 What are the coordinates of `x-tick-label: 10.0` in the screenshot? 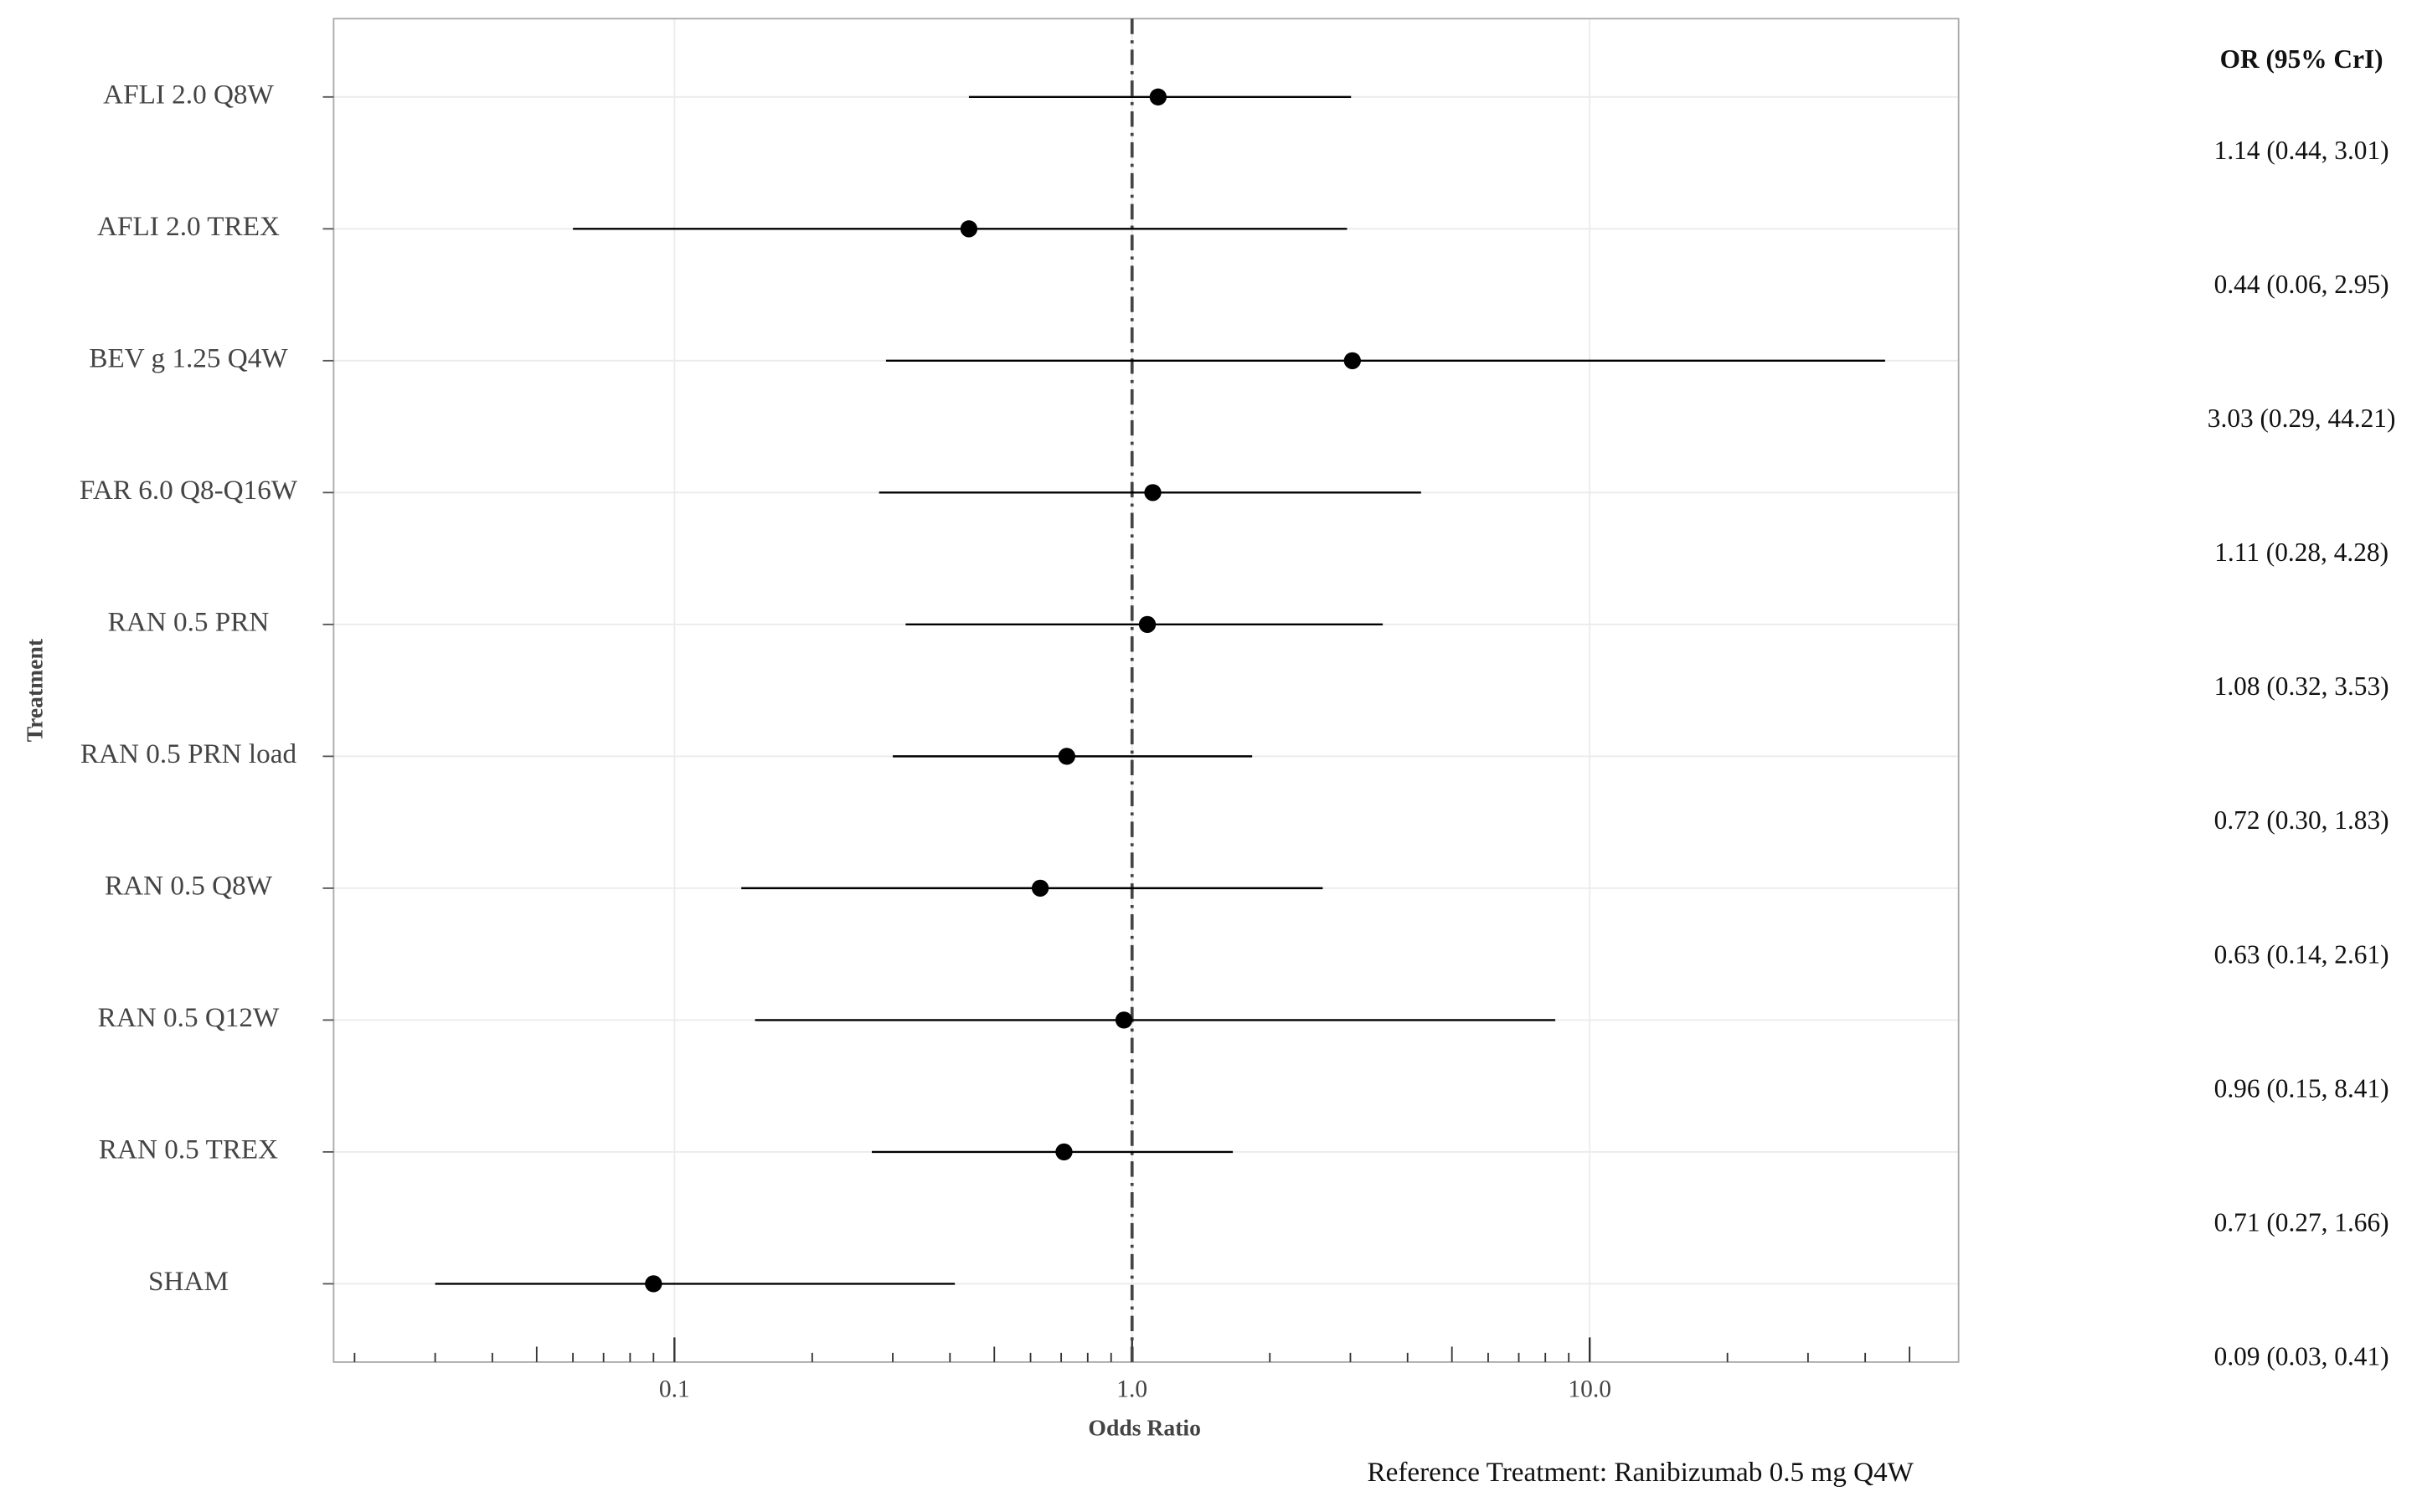 It's located at (1590, 1389).